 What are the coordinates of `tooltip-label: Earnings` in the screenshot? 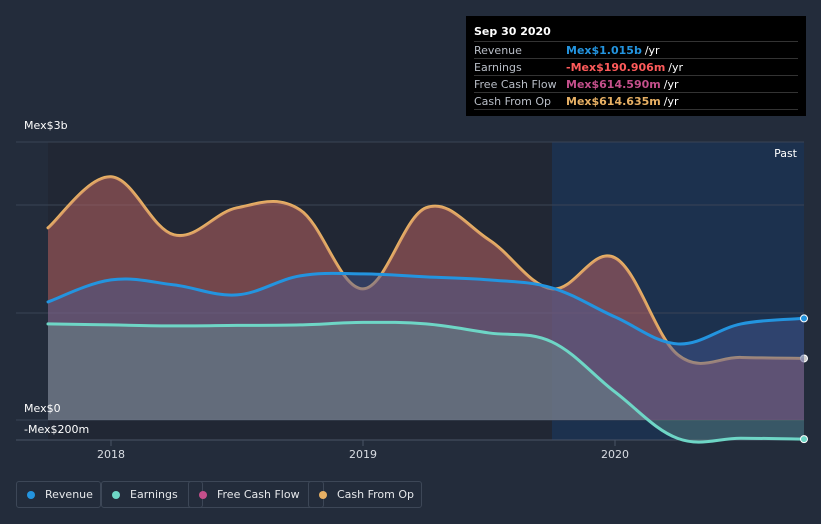 It's located at (498, 67).